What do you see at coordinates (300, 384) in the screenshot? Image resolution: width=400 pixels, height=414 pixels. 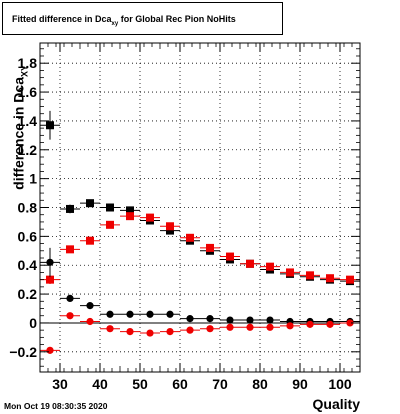 I see `x-tick-label: 90` at bounding box center [300, 384].